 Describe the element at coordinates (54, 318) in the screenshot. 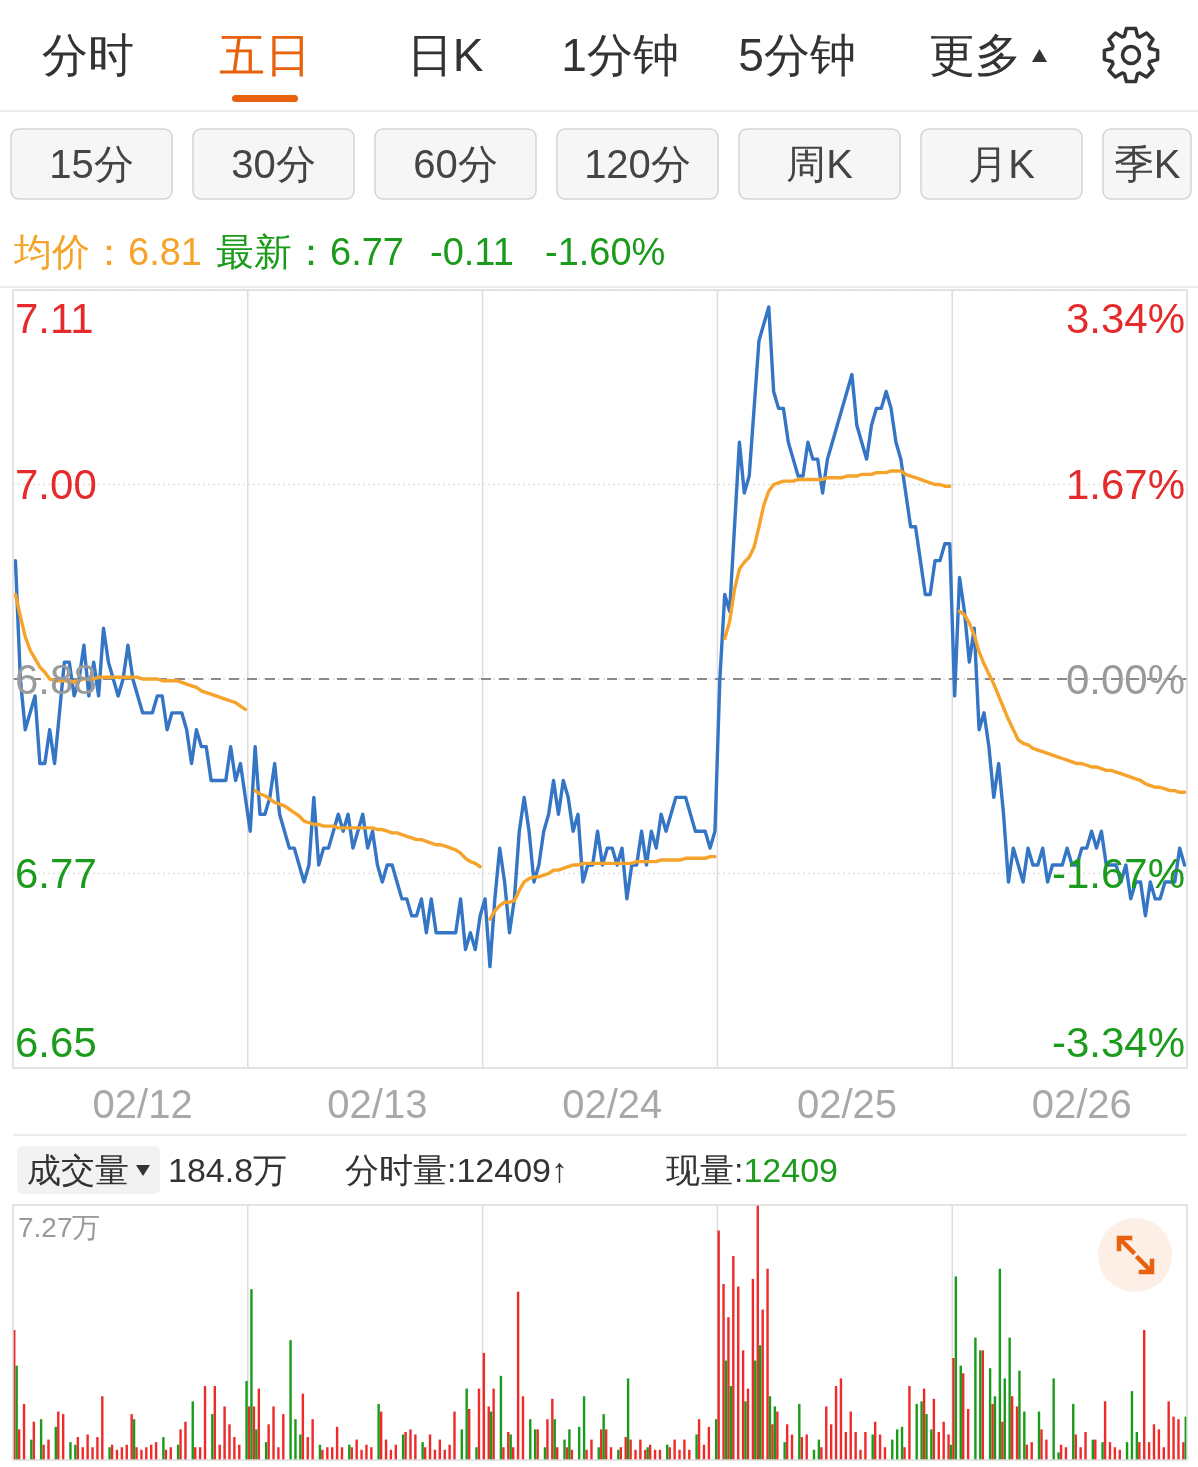

I see `y-tick-label: 7.11` at that location.